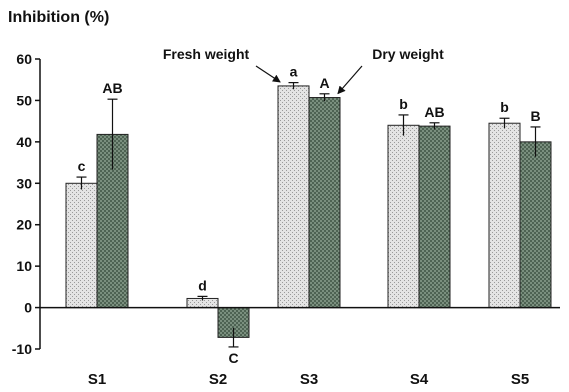 This screenshot has width=569, height=392. Describe the element at coordinates (97, 379) in the screenshot. I see `x-category-label: S1` at that location.